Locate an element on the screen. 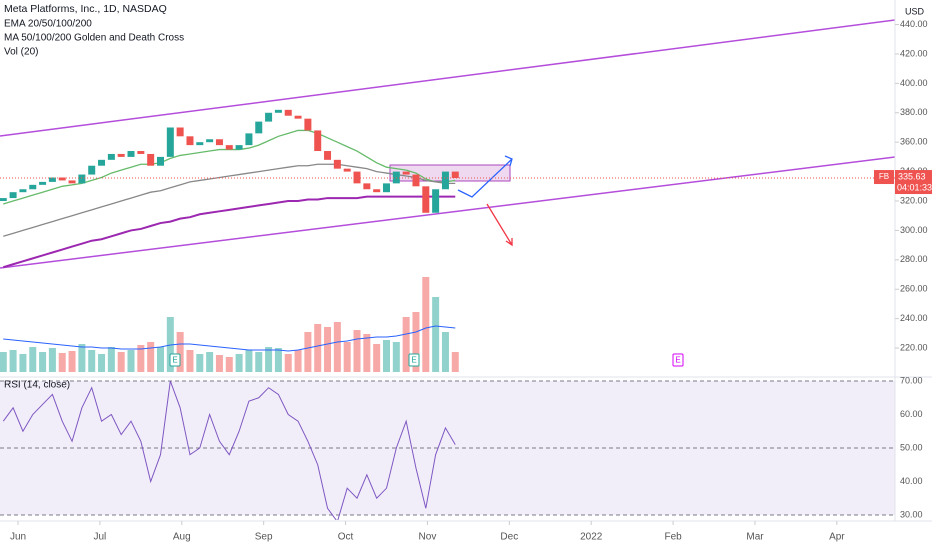  y-tick-label: 60.00 is located at coordinates (911, 414).